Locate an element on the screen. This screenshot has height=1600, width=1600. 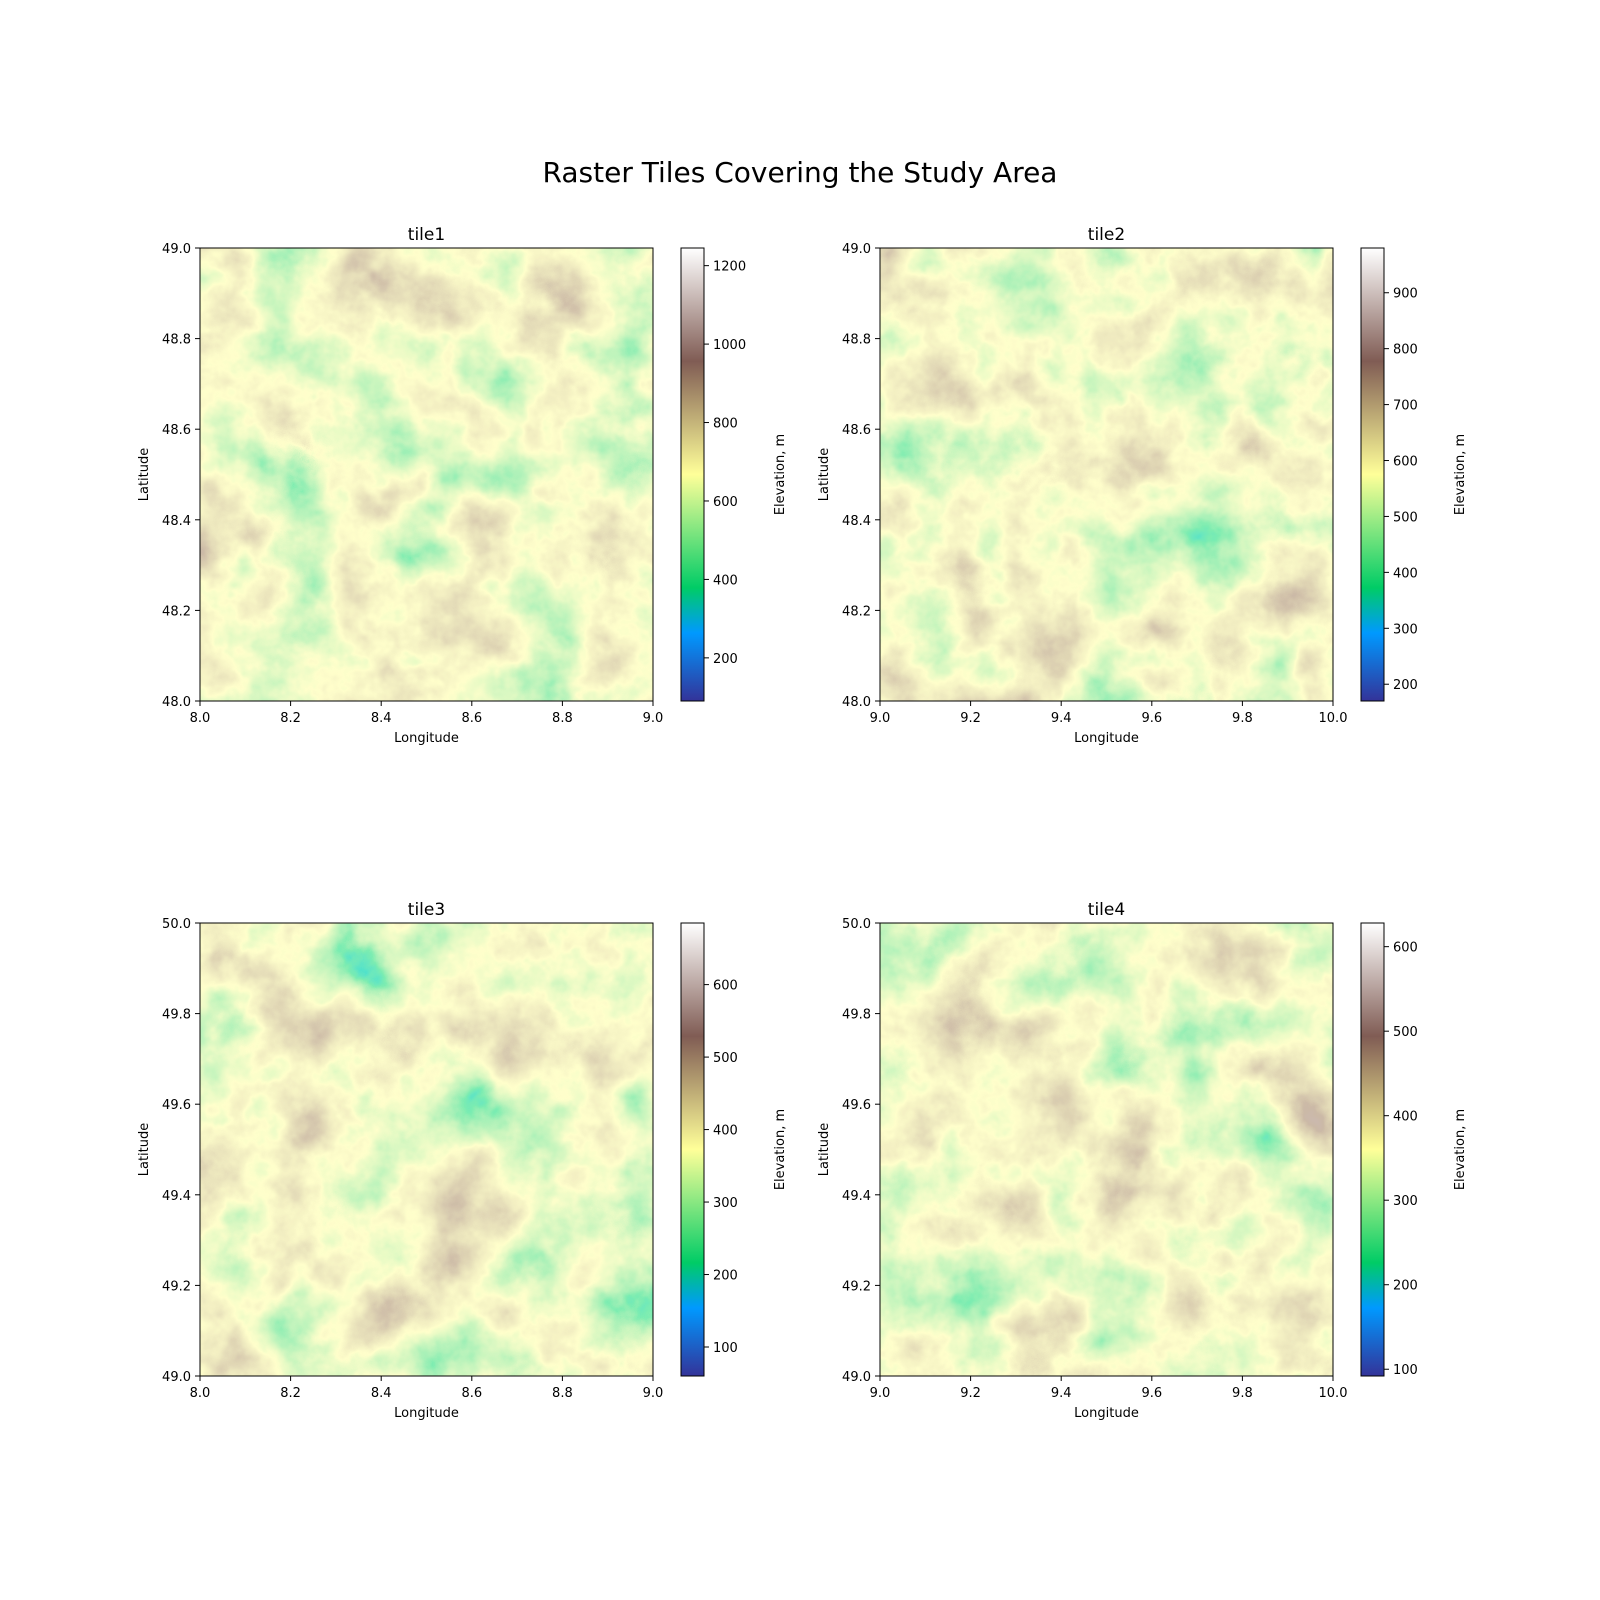
panel-title: tile1 is located at coordinates (426, 235).